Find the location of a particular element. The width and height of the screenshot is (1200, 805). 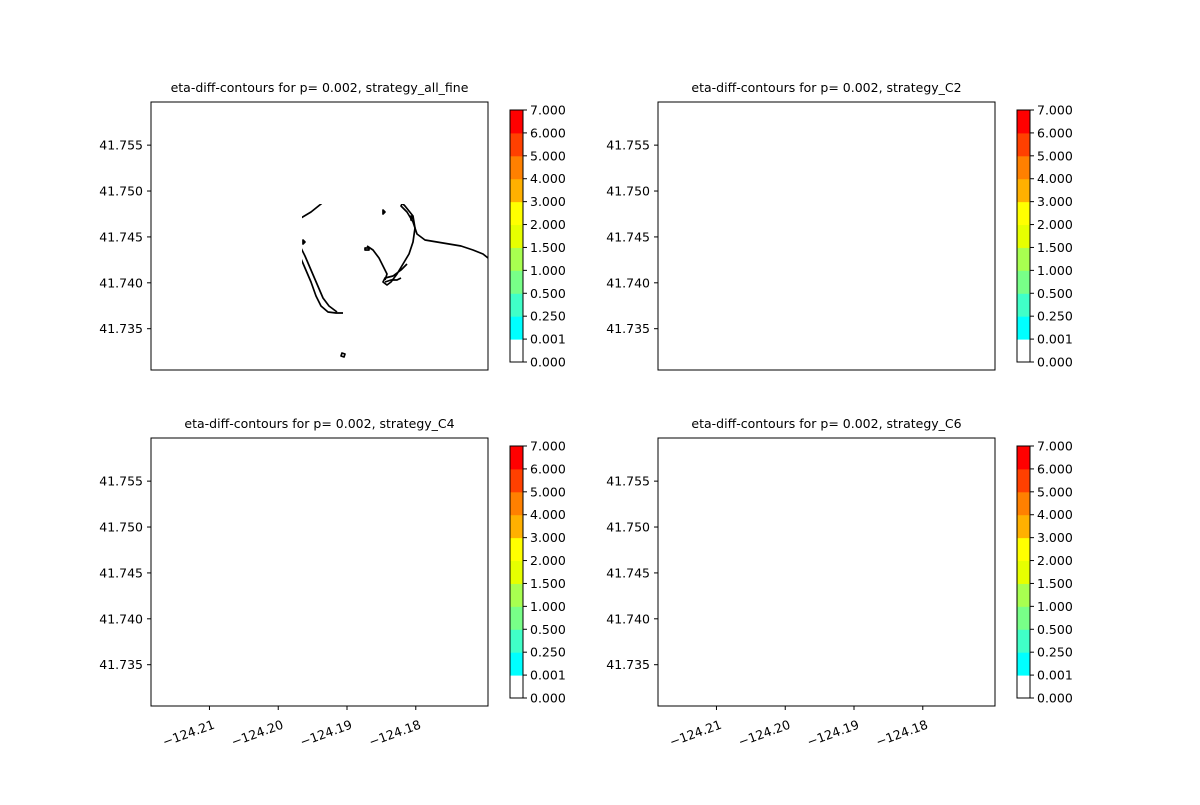

y-tick-label: 41.745 is located at coordinates (121, 572).